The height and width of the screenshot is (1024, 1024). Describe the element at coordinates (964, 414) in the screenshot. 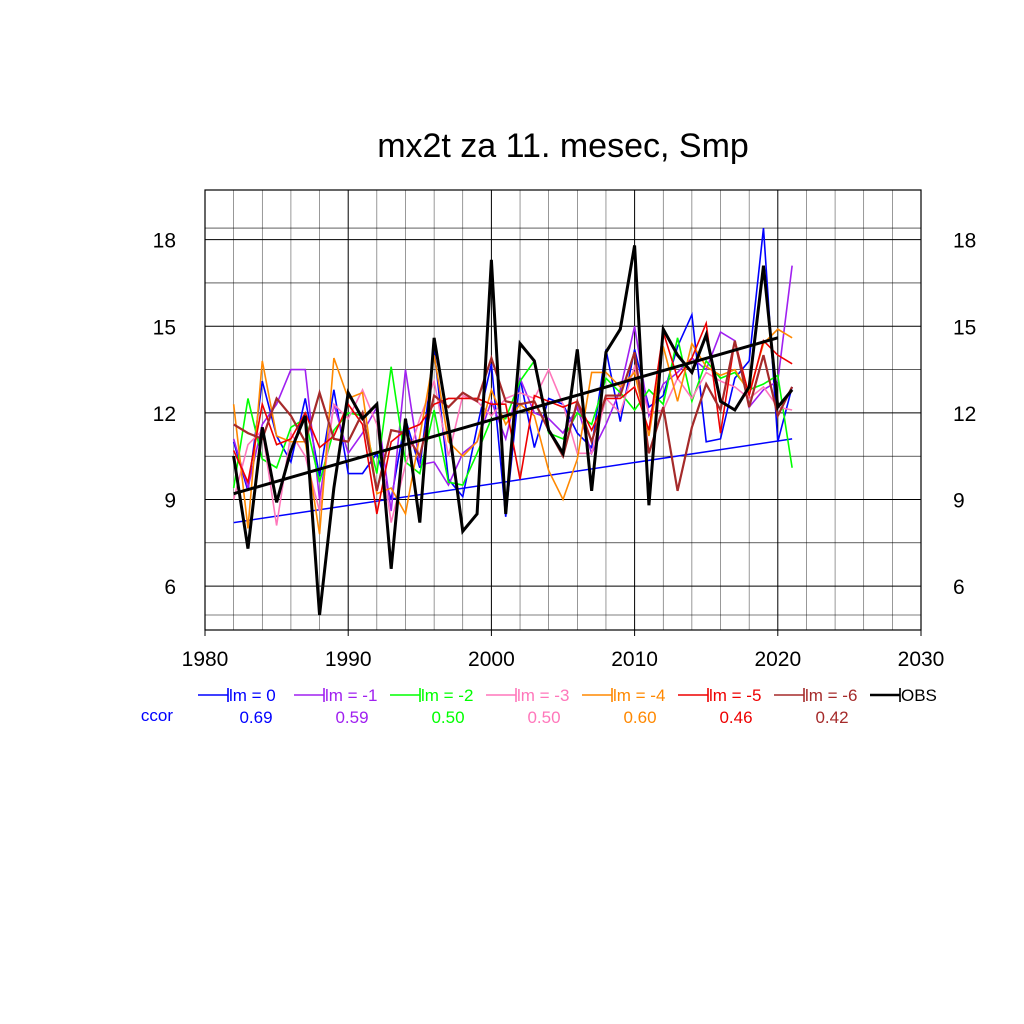

I see `y-tick-label-right: 12` at that location.